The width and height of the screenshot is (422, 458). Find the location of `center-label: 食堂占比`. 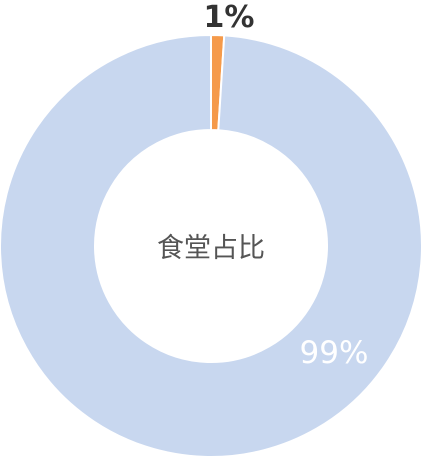

center-label: 食堂占比 is located at coordinates (211, 248).